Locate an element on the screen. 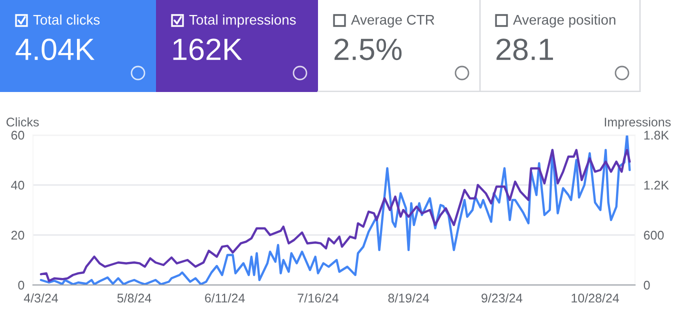  x-tick-label: 4/3/24 is located at coordinates (41, 298).